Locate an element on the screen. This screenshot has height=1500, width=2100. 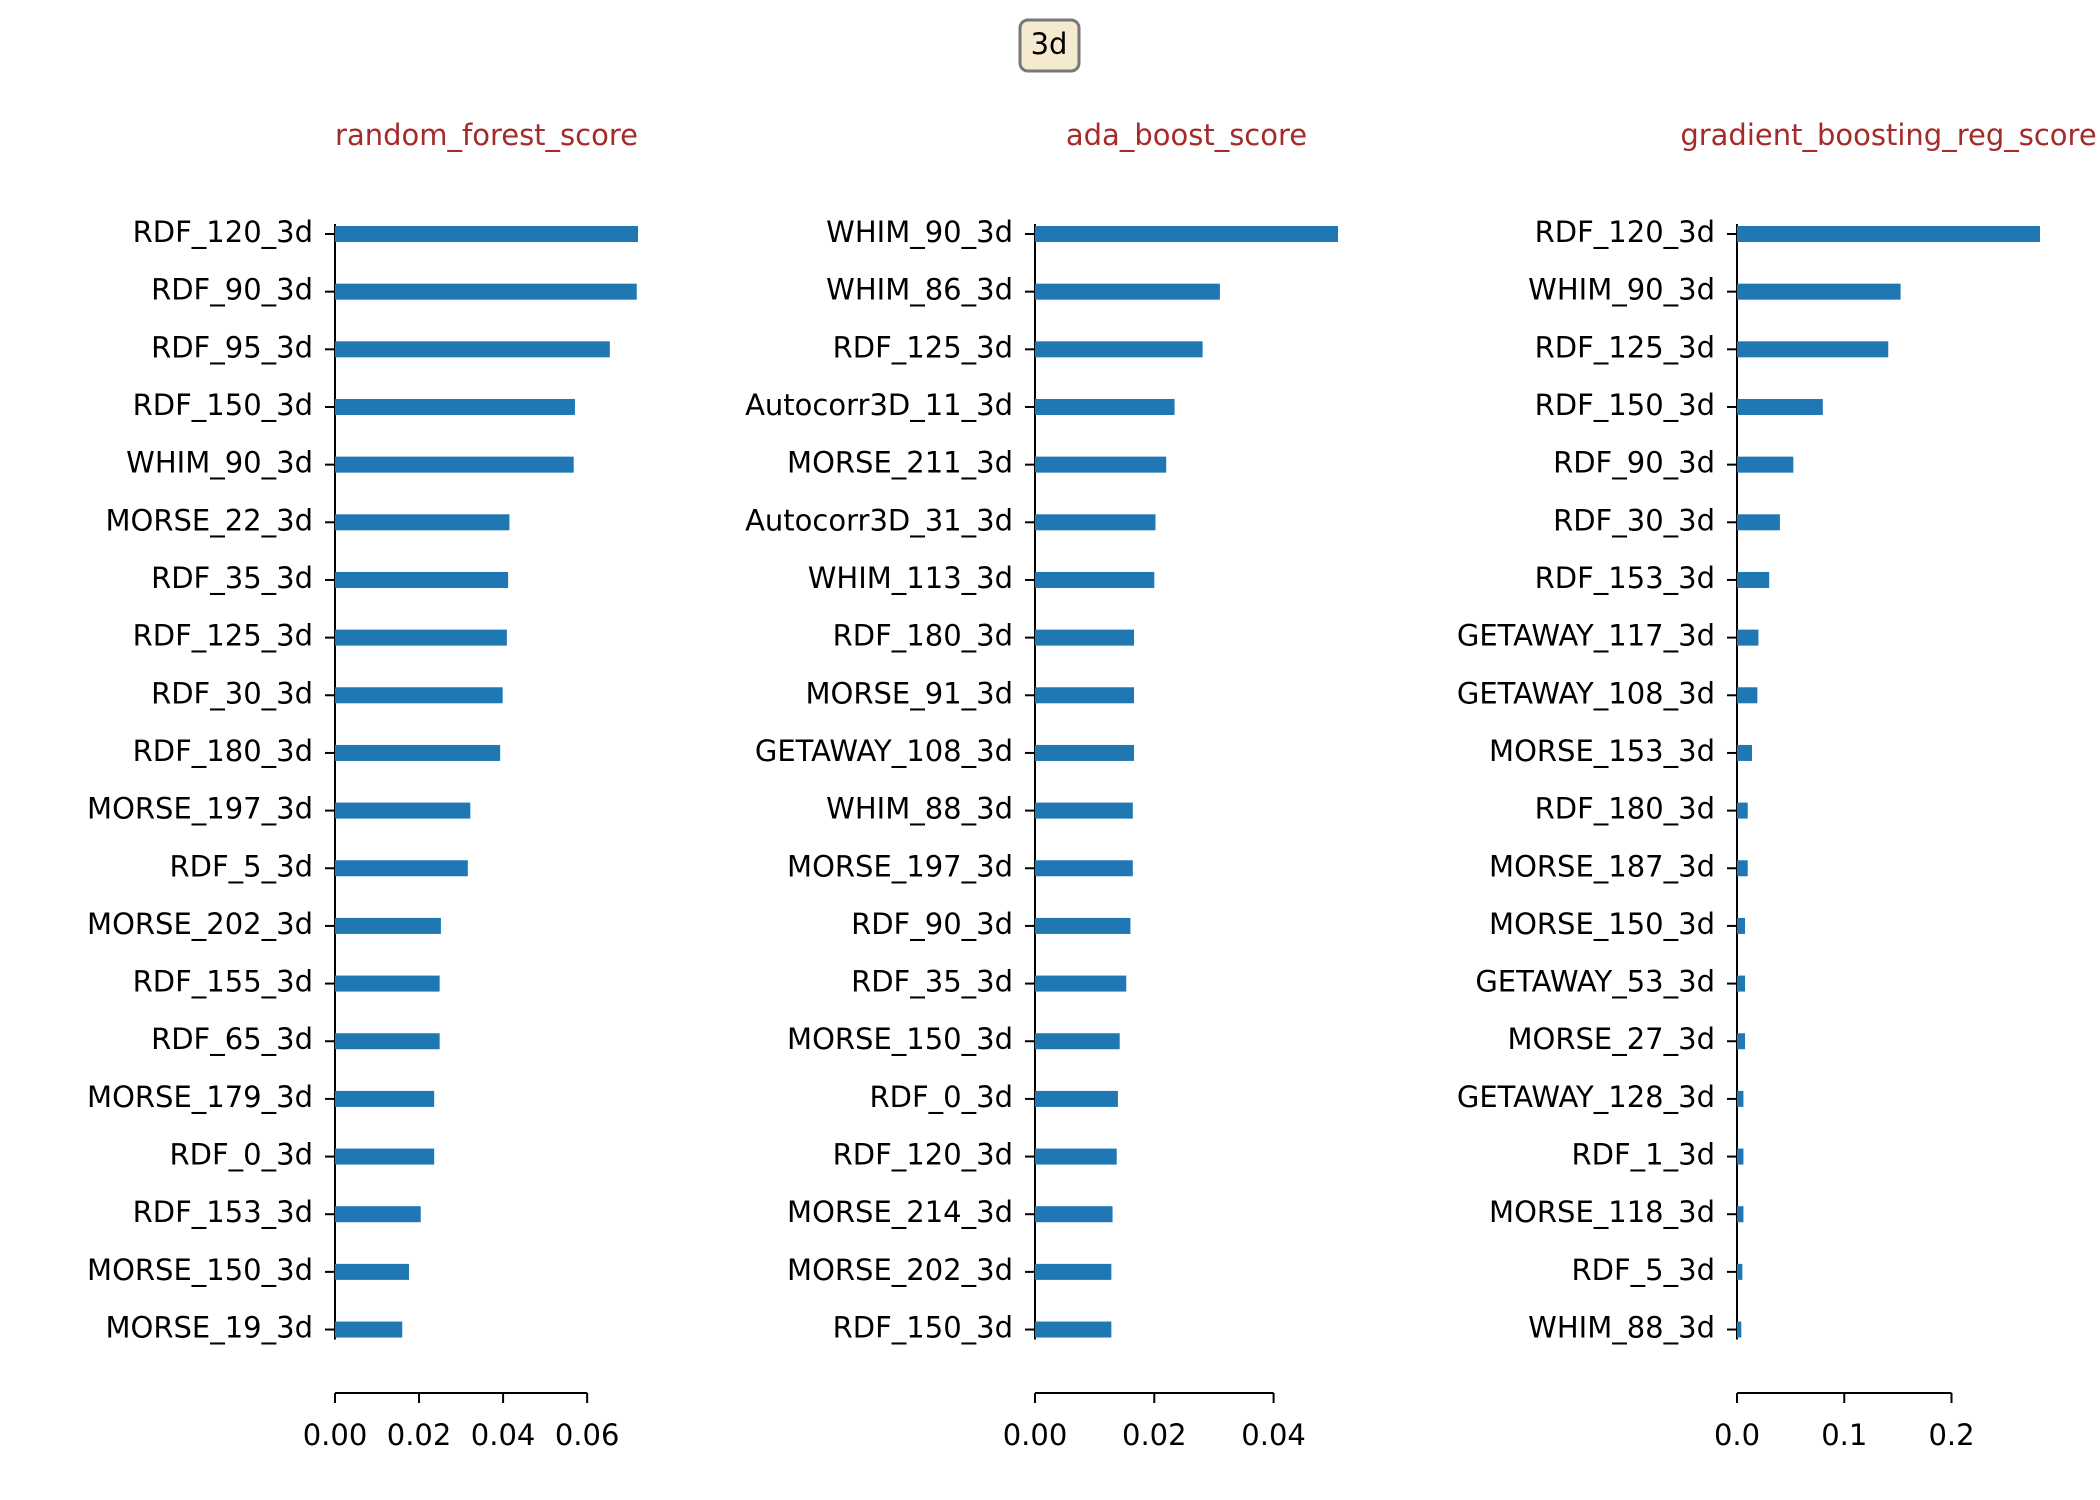
y-tick-label: RDF_65_3d is located at coordinates (232, 1039).